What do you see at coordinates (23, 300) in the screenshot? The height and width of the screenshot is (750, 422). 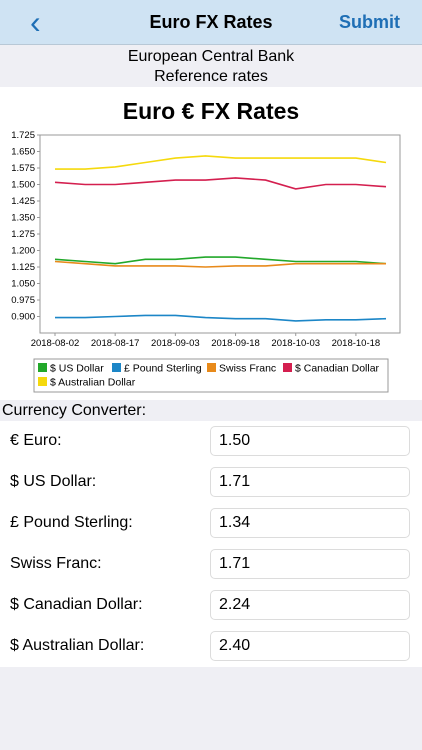 I see `y-tick-label: 0.975` at bounding box center [23, 300].